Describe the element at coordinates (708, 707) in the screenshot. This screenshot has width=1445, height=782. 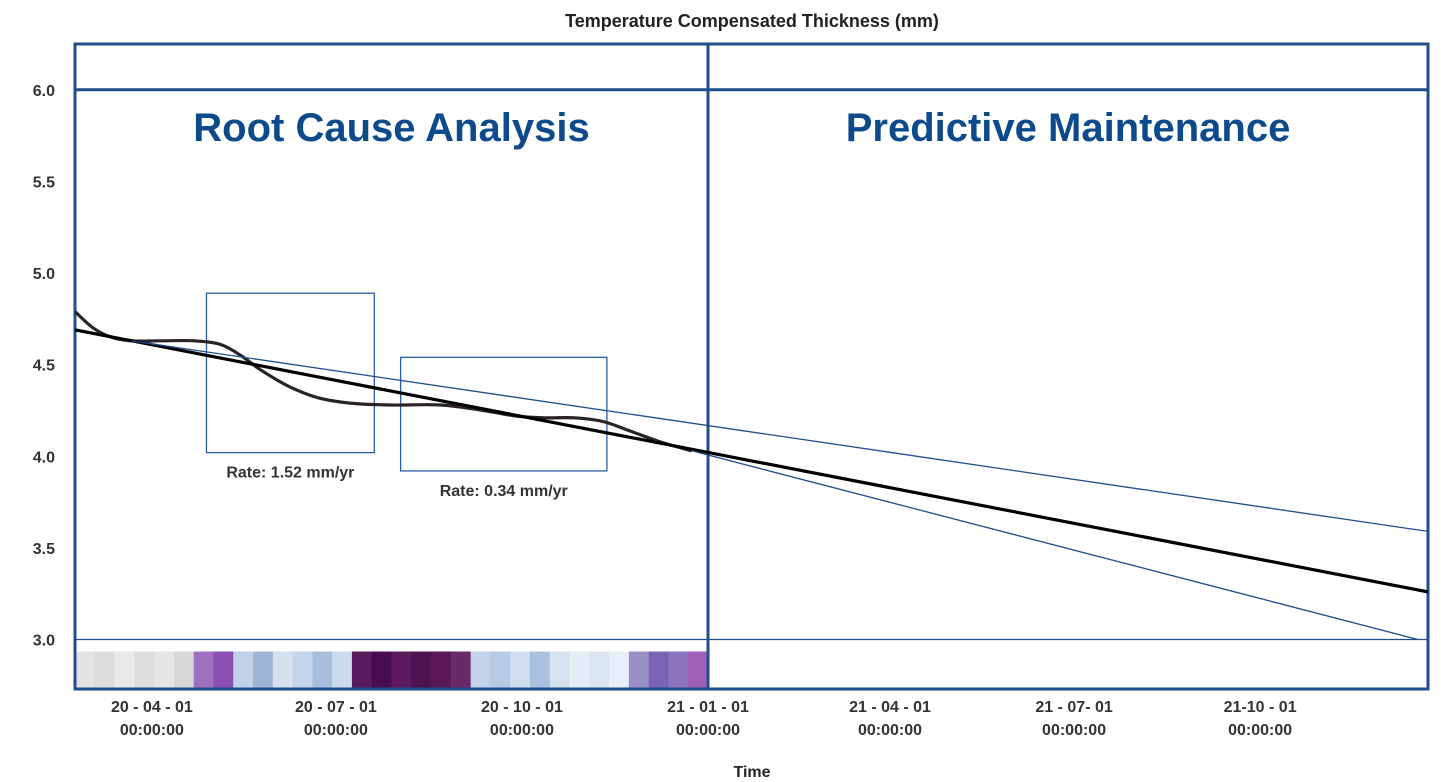
I see `x-tick-label: 21 - 01 - 01` at that location.